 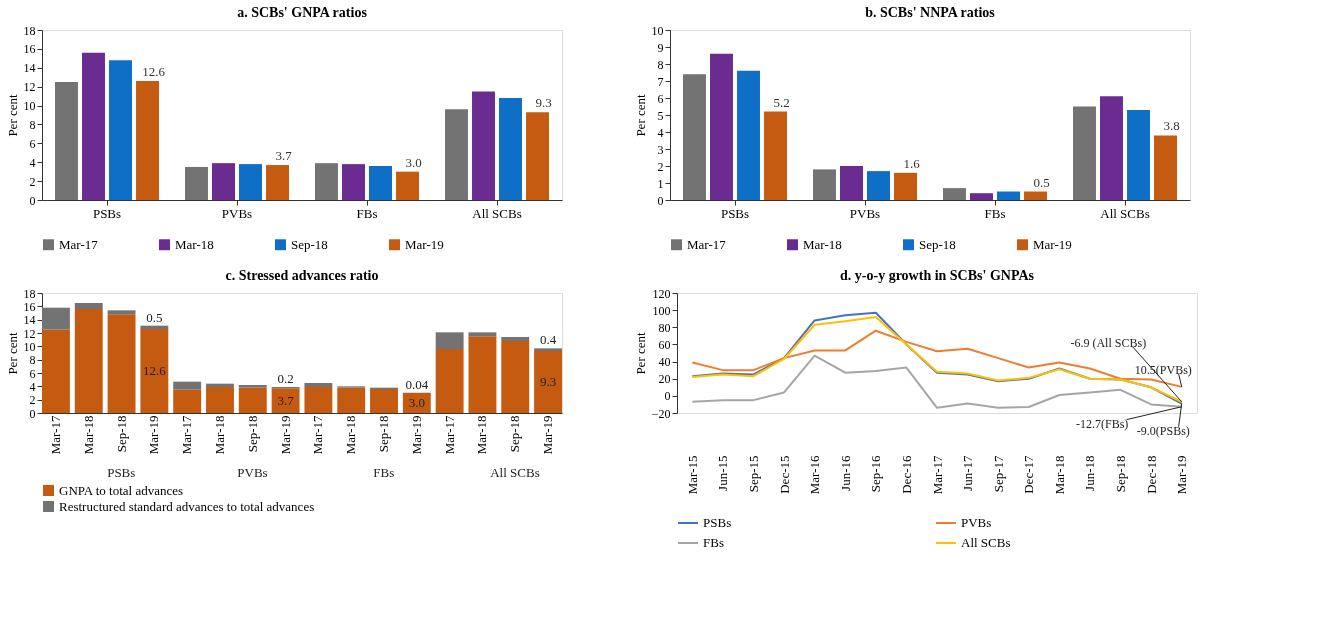 What do you see at coordinates (1102, 423) in the screenshot?
I see `annotation: -12.7(FBs)` at bounding box center [1102, 423].